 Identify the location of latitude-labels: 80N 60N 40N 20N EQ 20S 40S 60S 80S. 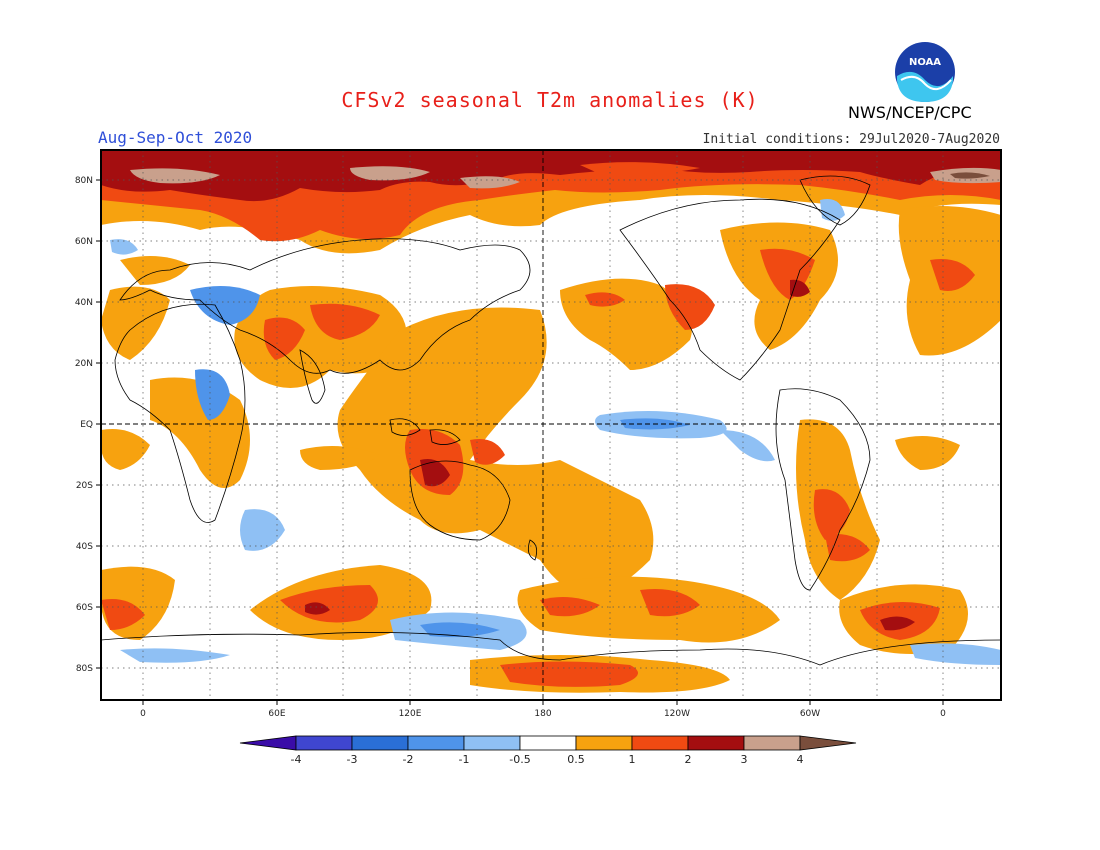
(84, 425).